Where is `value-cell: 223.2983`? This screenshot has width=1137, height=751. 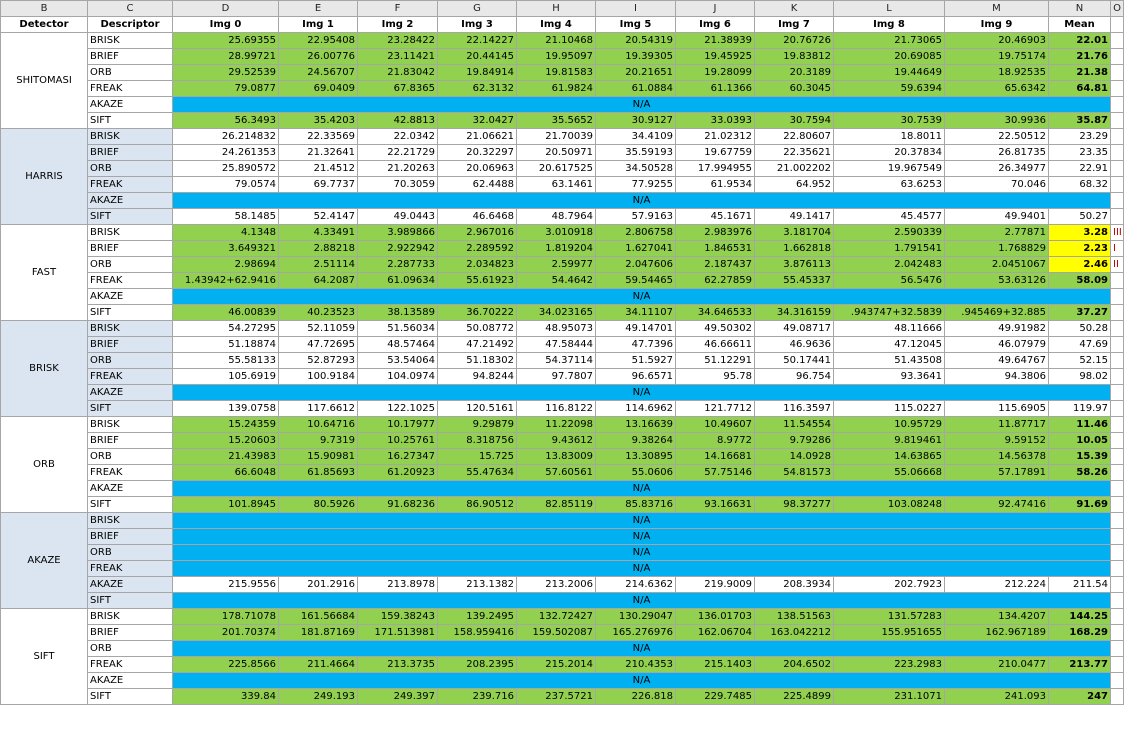 value-cell: 223.2983 is located at coordinates (889, 664).